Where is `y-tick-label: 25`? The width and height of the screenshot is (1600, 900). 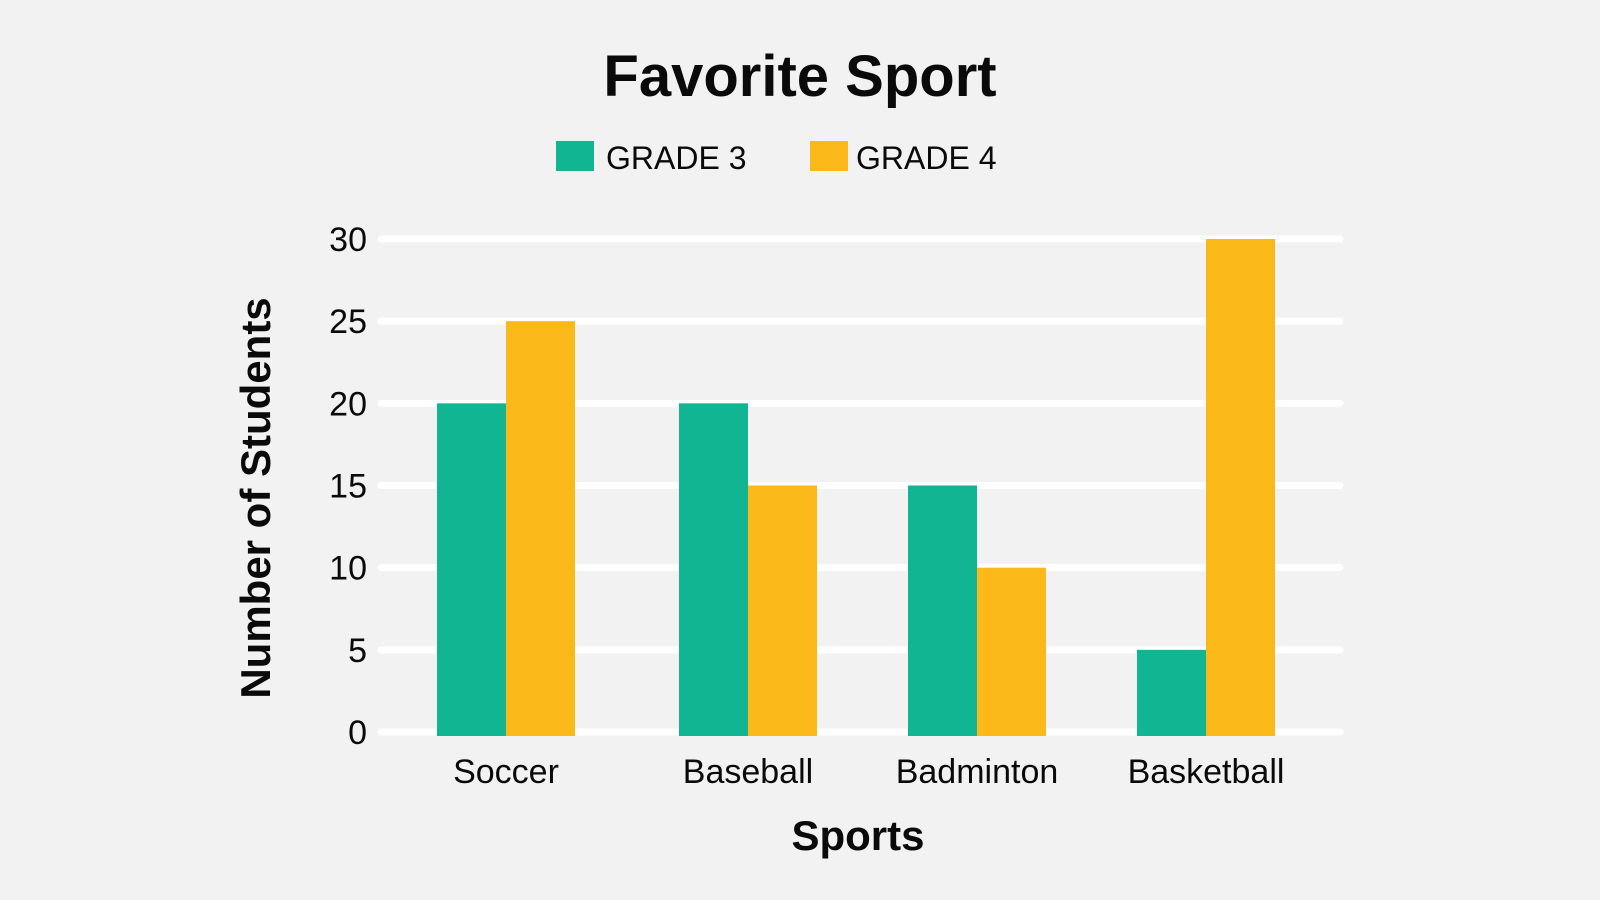 y-tick-label: 25 is located at coordinates (348, 322).